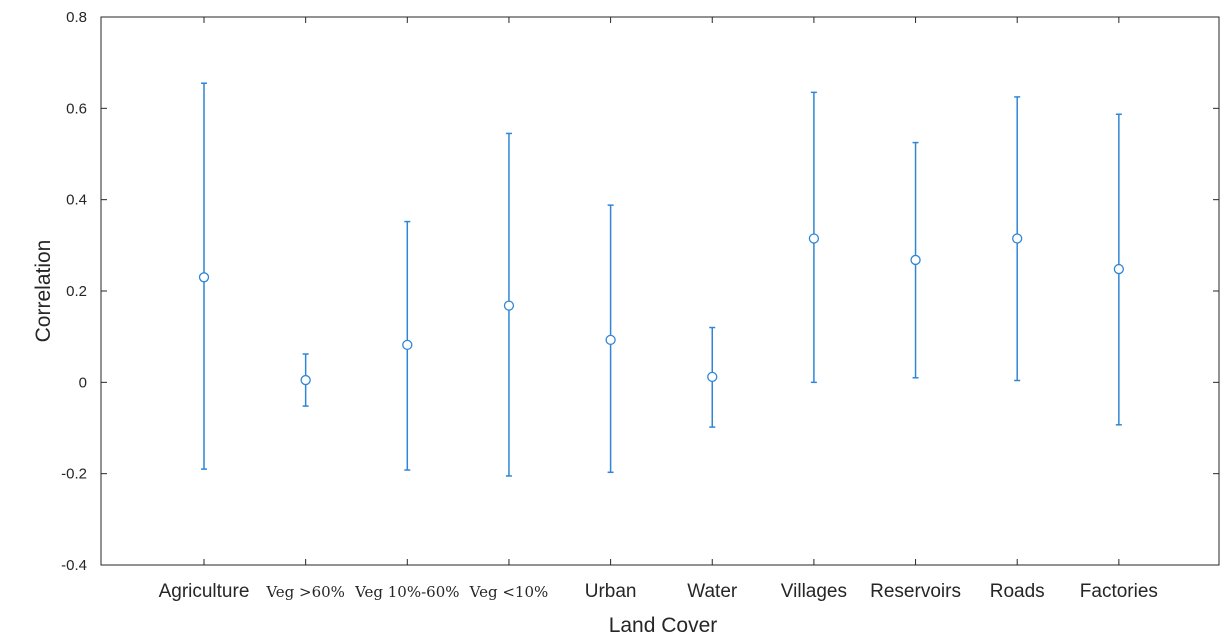 Image resolution: width=1232 pixels, height=638 pixels. What do you see at coordinates (76, 17) in the screenshot?
I see `y-tick-label: 0.8` at bounding box center [76, 17].